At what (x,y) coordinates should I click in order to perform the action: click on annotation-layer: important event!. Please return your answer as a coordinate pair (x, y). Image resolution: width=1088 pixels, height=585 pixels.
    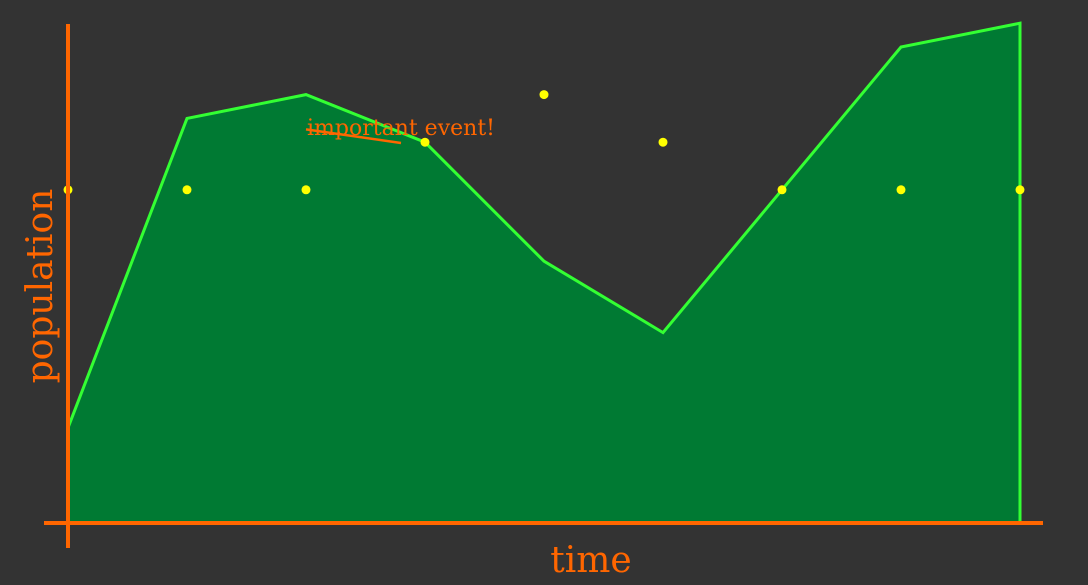
    Looking at the image, I should click on (400, 130).